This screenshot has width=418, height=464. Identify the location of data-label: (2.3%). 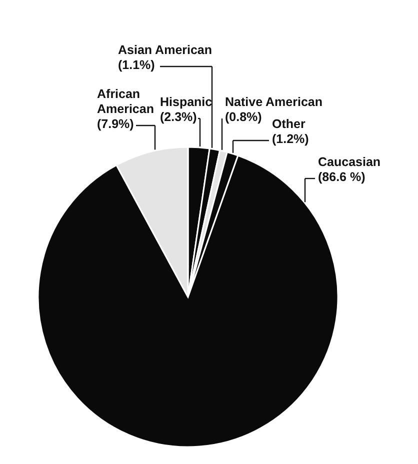
(178, 117).